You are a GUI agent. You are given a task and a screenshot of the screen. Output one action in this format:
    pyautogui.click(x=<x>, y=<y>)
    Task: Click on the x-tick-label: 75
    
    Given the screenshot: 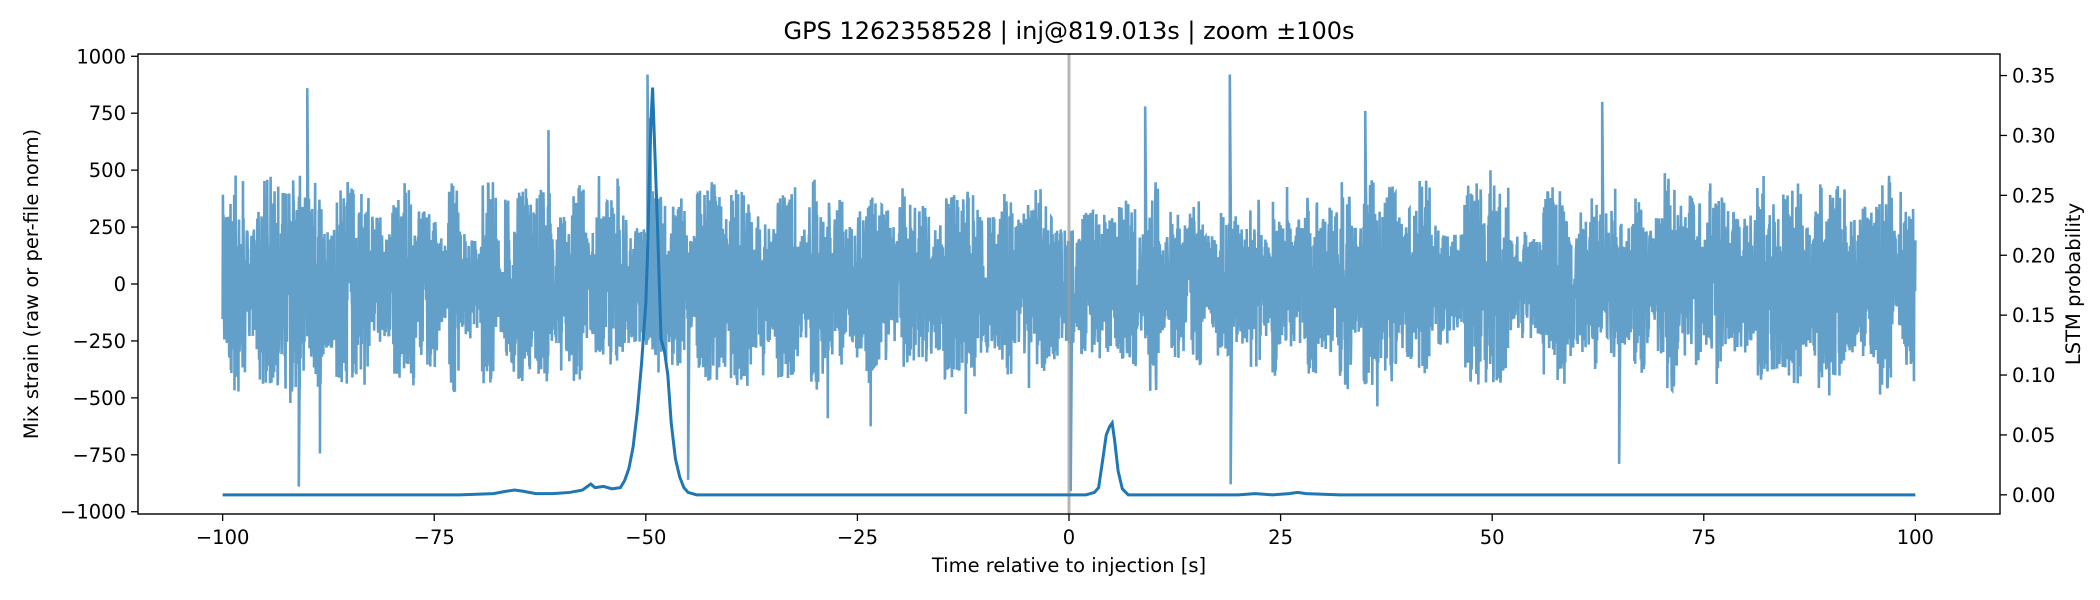 What is the action you would take?
    pyautogui.click(x=1703, y=537)
    